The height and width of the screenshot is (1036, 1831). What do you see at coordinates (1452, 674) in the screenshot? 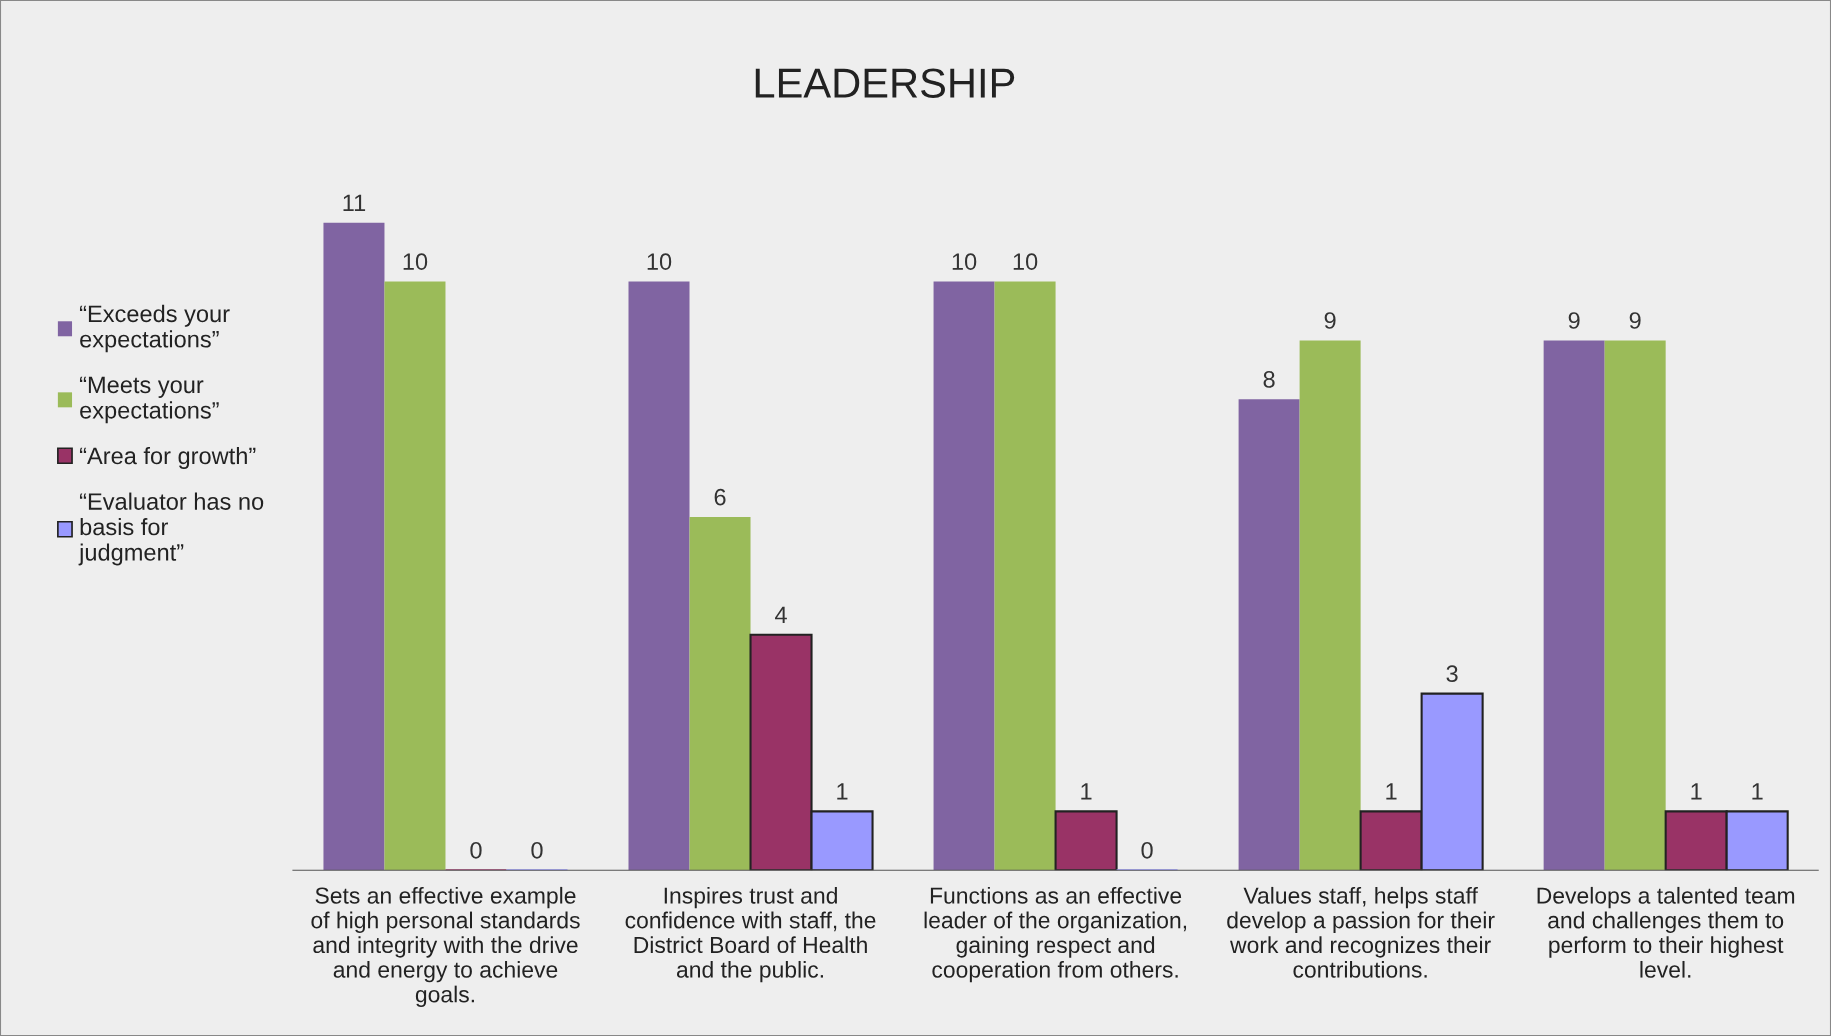
I see `data-label: 3` at bounding box center [1452, 674].